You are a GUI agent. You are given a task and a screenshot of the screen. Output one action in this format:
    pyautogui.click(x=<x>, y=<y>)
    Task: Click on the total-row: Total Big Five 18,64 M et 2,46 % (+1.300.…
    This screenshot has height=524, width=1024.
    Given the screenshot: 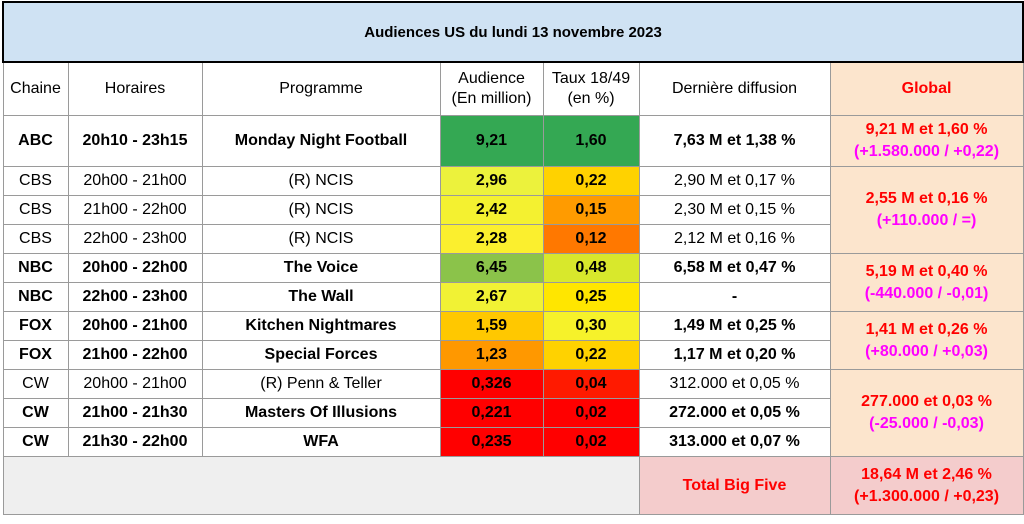 What is the action you would take?
    pyautogui.click(x=513, y=485)
    